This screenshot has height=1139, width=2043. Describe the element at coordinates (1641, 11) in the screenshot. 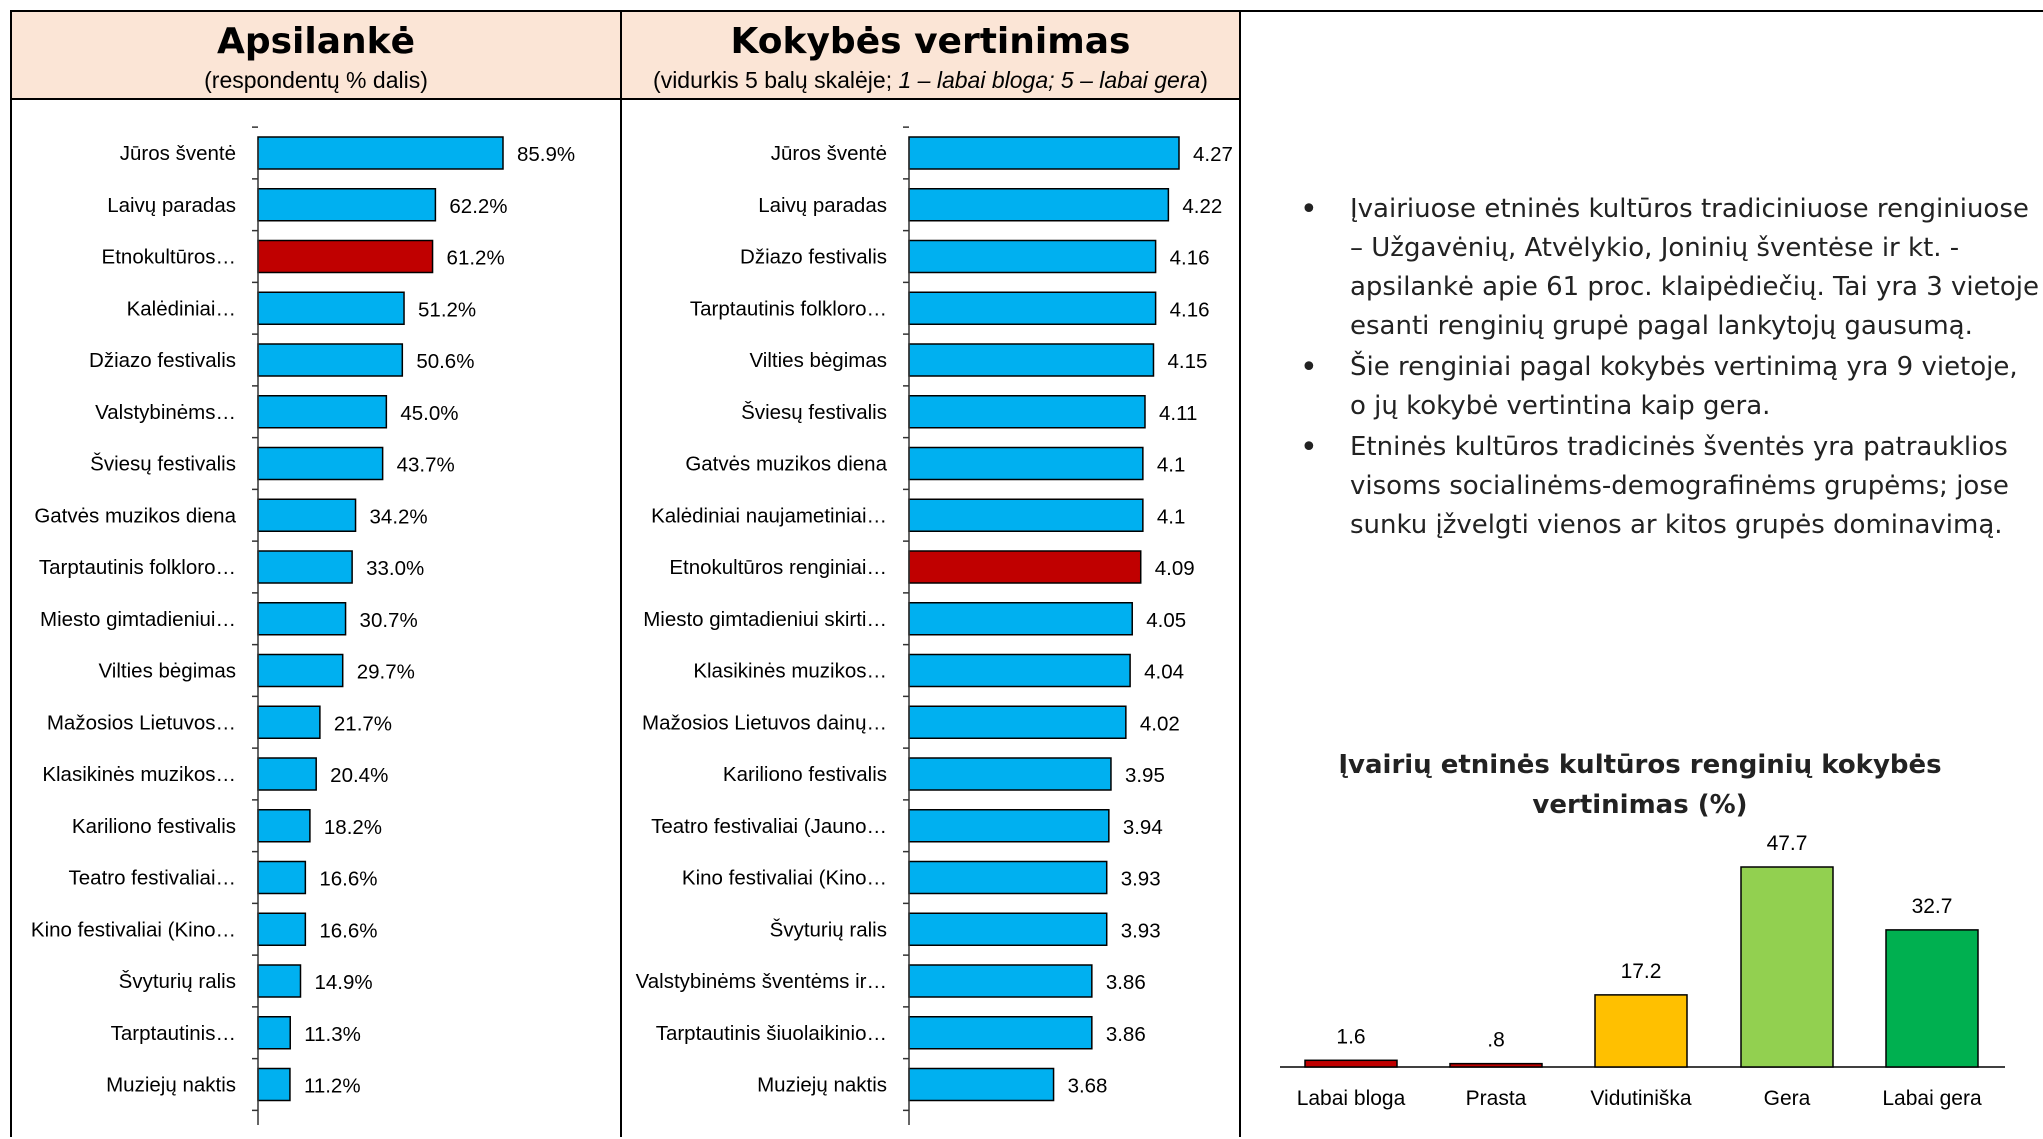

I see `top-border-line` at that location.